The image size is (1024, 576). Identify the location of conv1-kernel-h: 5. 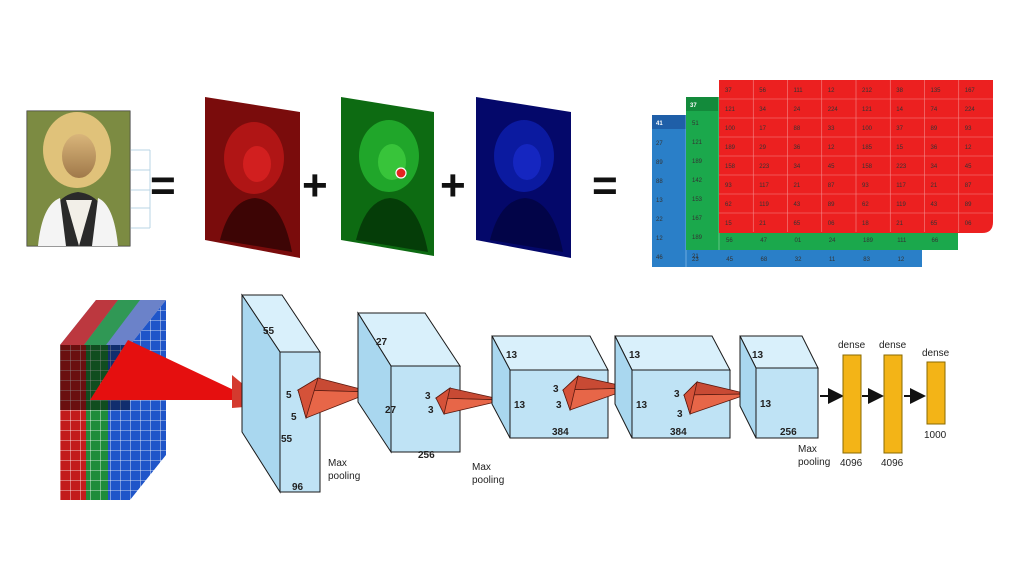
(289, 395).